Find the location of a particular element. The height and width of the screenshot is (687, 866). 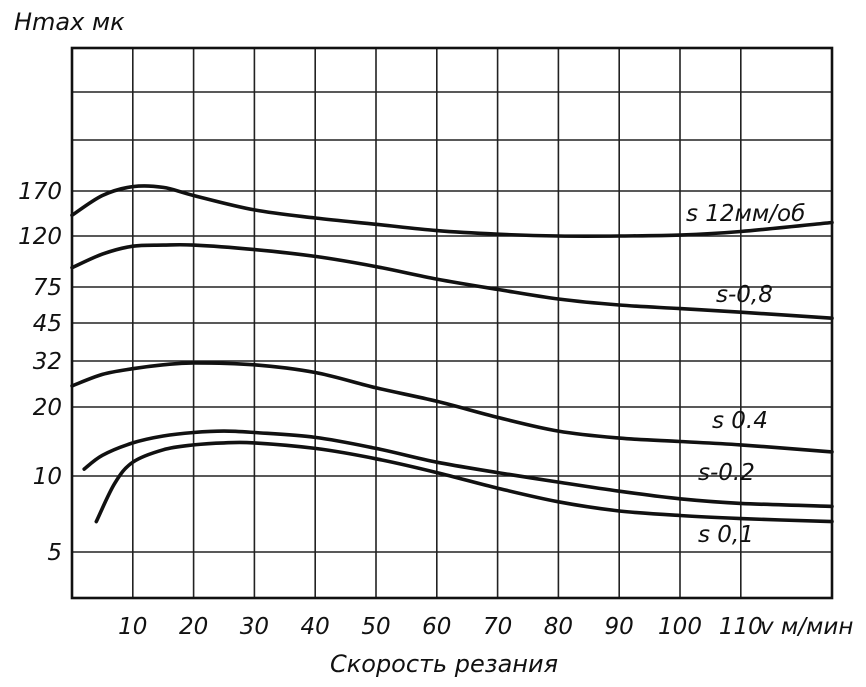

y-axis-label: Hmax мк is located at coordinates (69, 22).